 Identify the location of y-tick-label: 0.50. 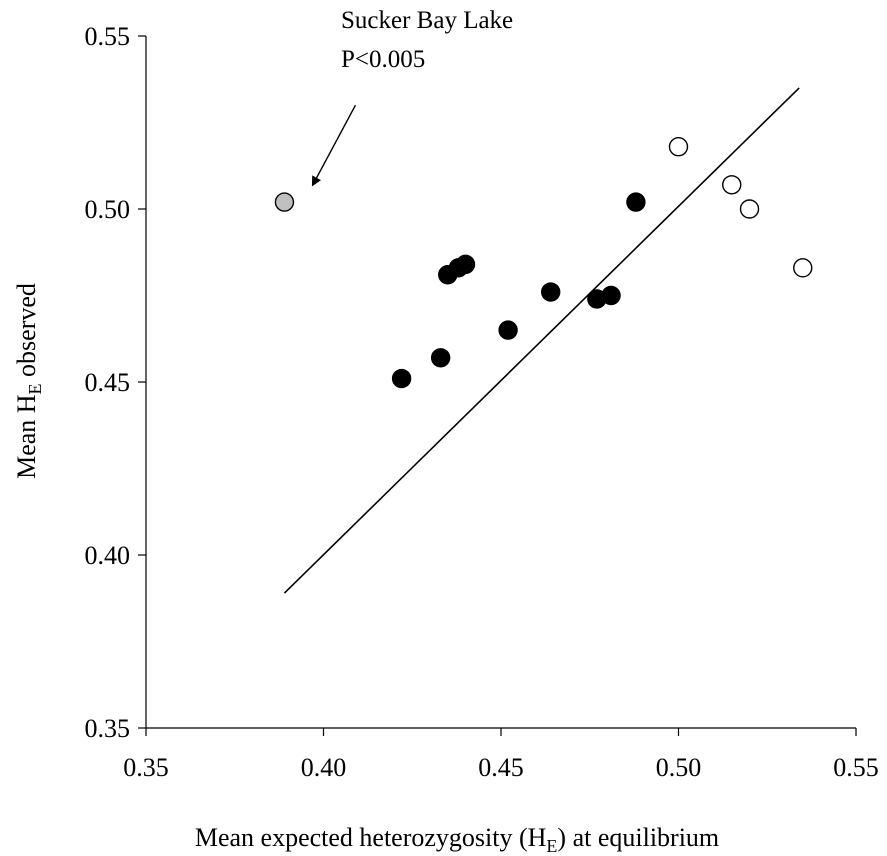
(108, 209).